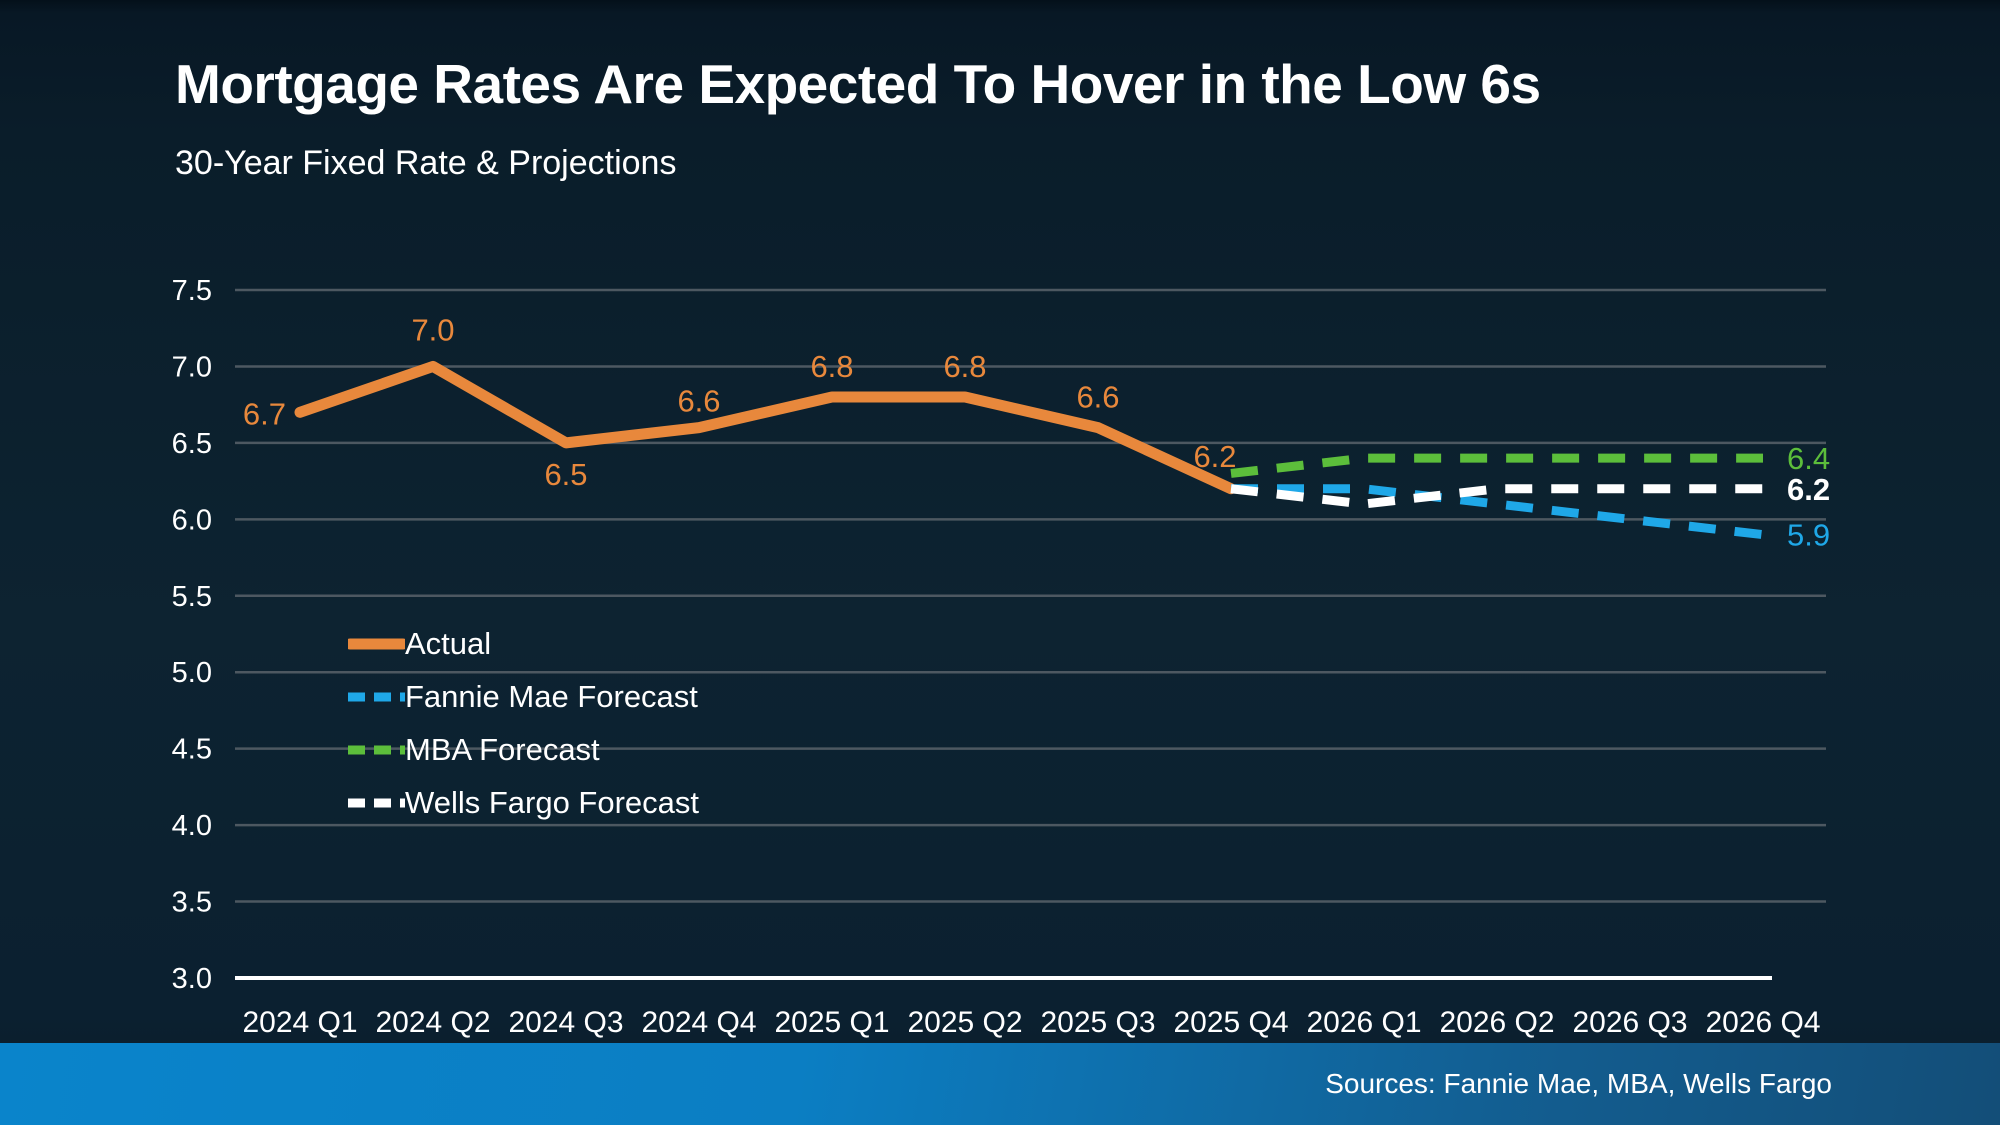 This screenshot has width=2000, height=1125. Describe the element at coordinates (551, 696) in the screenshot. I see `legend-label: Fannie Mae Forecast` at that location.